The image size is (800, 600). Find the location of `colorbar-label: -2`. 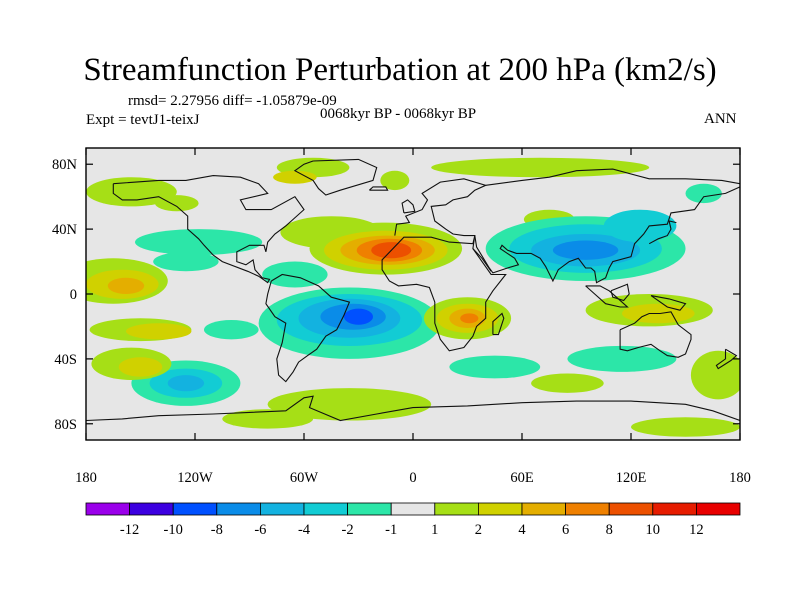

colorbar-label: -2 is located at coordinates (348, 530).